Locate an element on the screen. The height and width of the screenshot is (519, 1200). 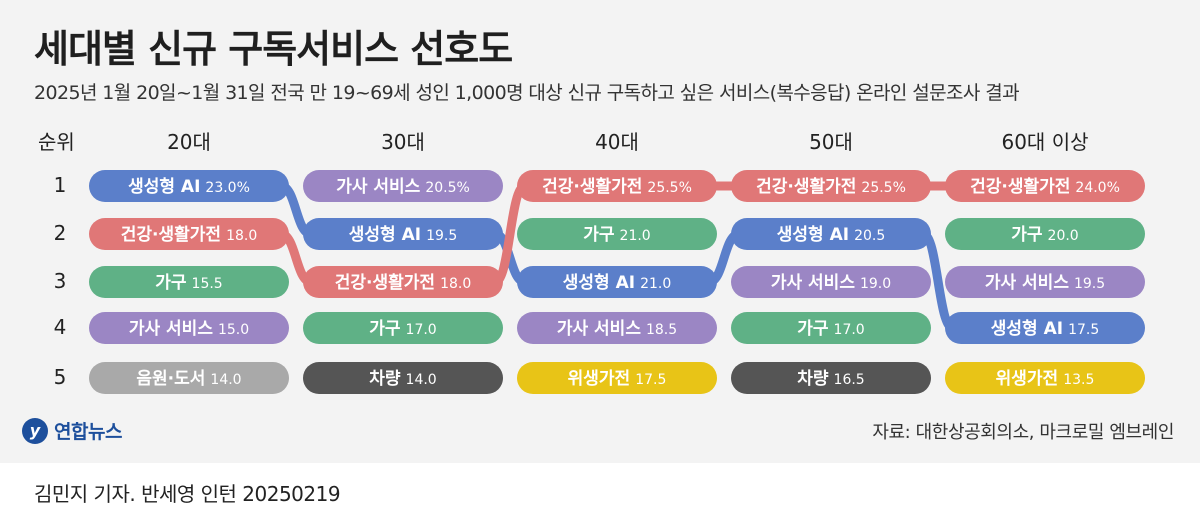
pill-value: 16.5 is located at coordinates (849, 380).